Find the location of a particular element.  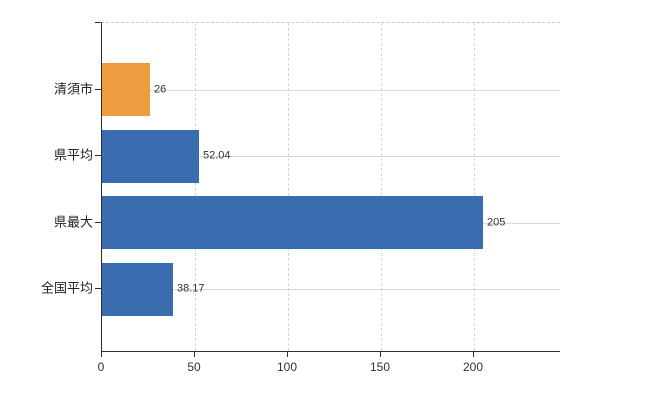

x-axis-tick-label: 200 is located at coordinates (473, 367).